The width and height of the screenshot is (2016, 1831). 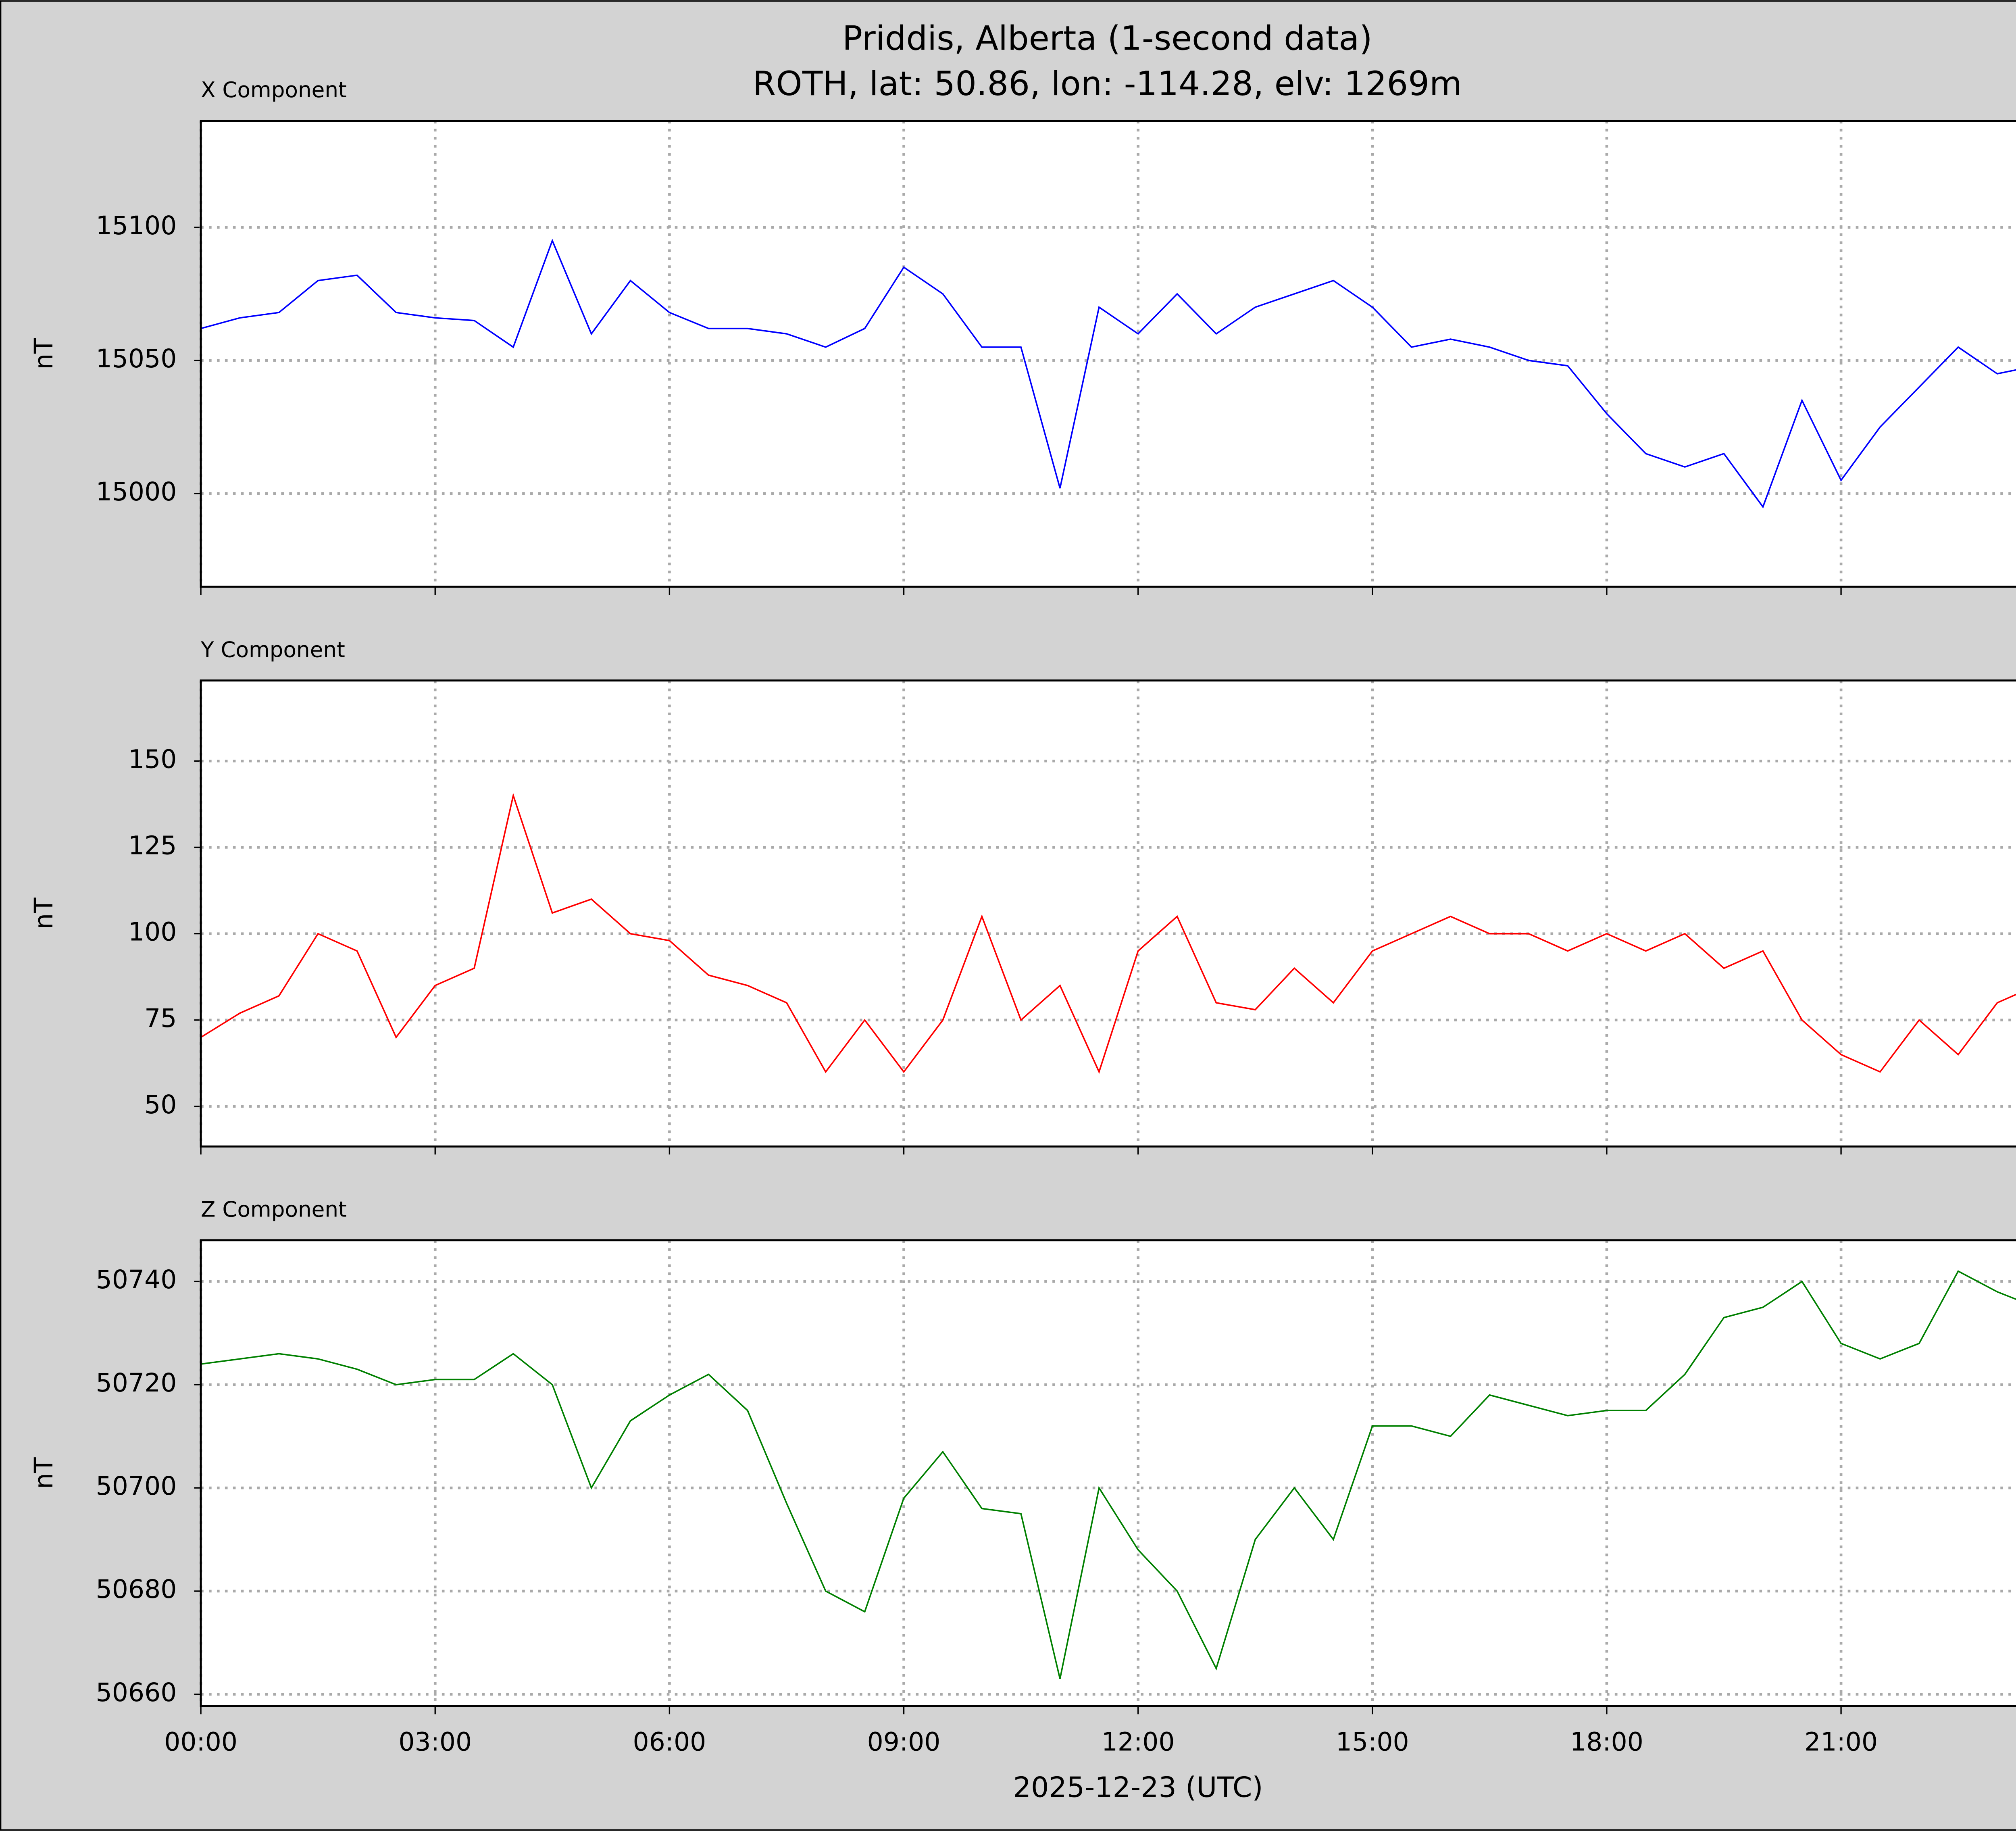 What do you see at coordinates (200, 1741) in the screenshot?
I see `x-tick-label: 00:00` at bounding box center [200, 1741].